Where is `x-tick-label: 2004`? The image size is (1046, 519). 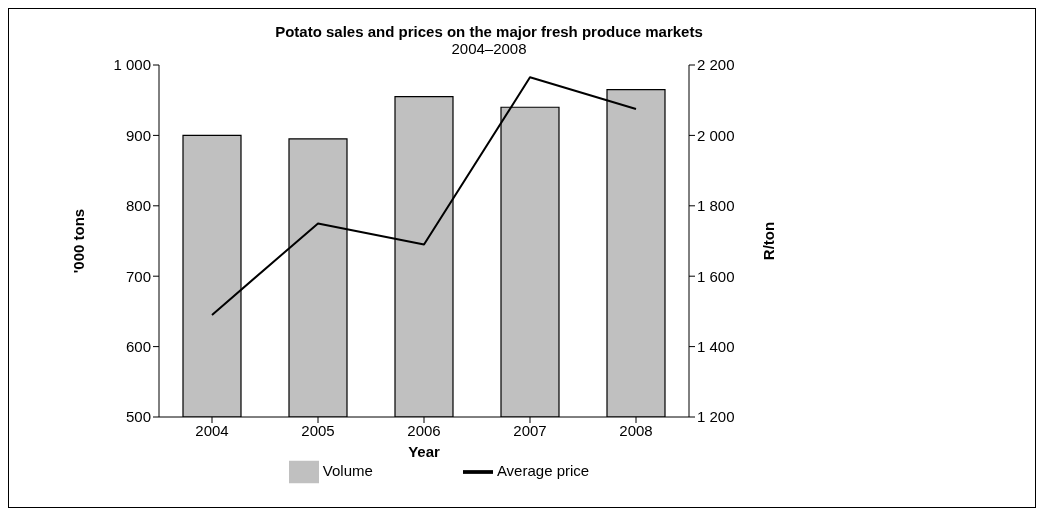
x-tick-label: 2004 is located at coordinates (212, 430).